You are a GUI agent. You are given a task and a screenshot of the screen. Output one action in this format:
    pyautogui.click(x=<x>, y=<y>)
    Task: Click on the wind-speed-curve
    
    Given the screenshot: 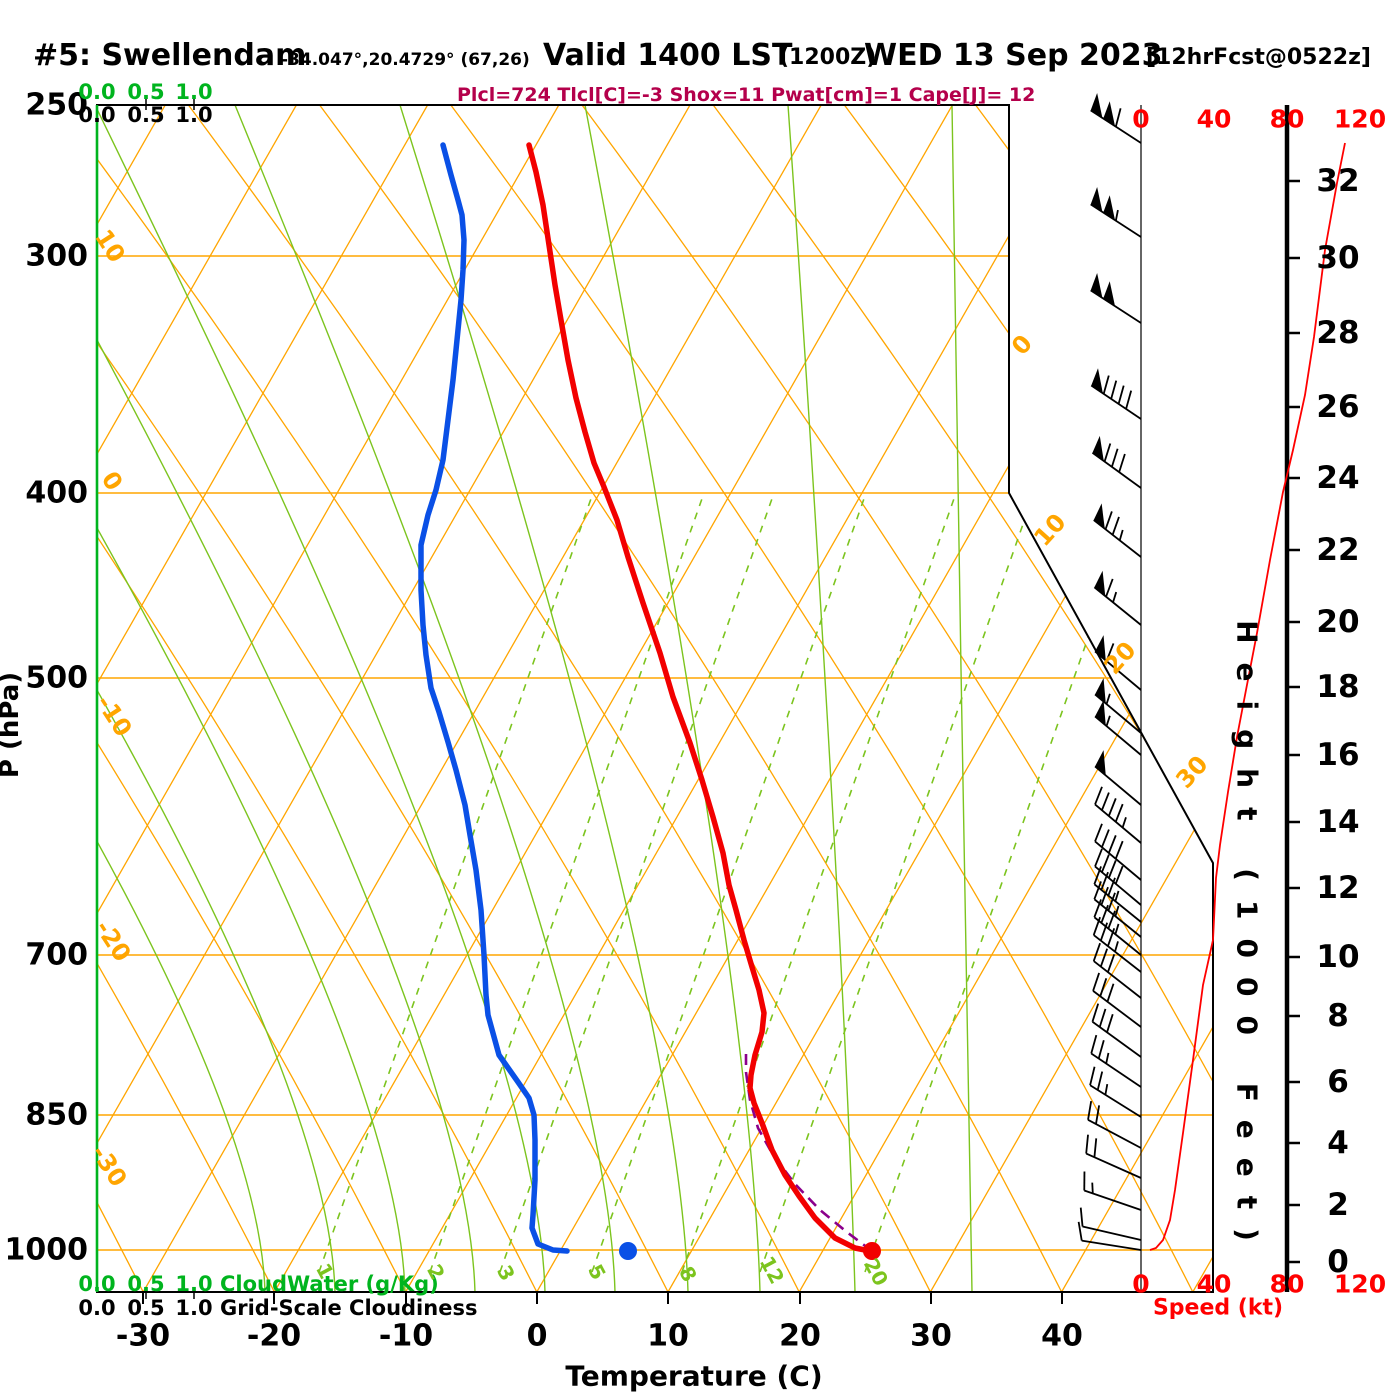 What is the action you would take?
    pyautogui.click(x=1247, y=696)
    